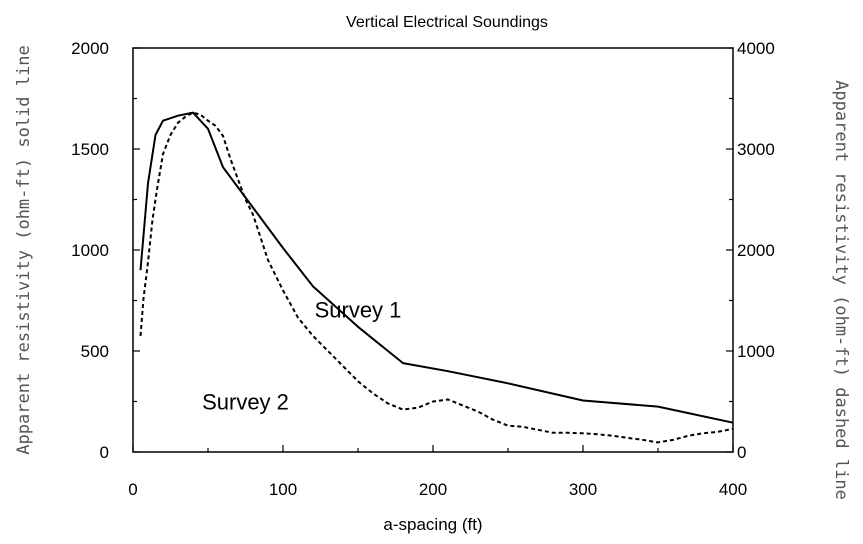 The height and width of the screenshot is (544, 863). What do you see at coordinates (358, 310) in the screenshot?
I see `annotation-survey-1: Survey 1` at bounding box center [358, 310].